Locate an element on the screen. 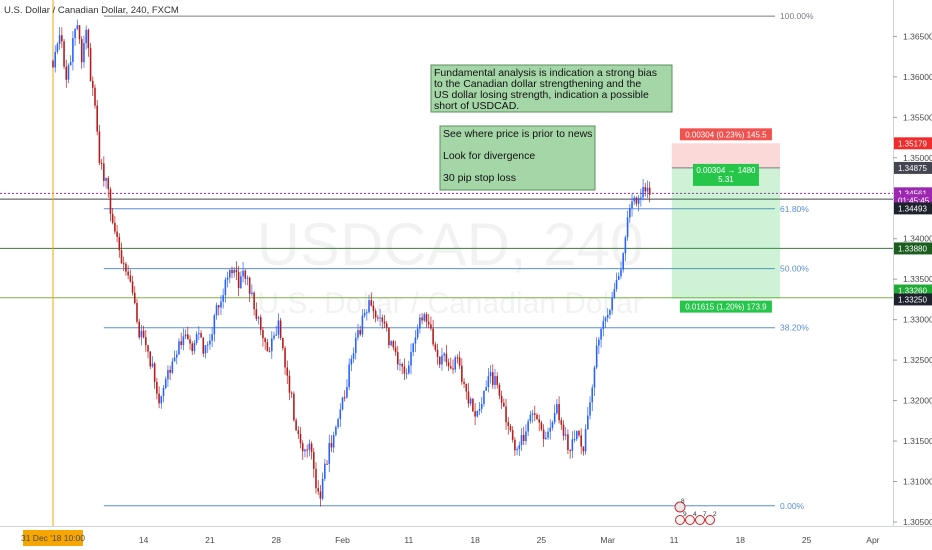 This screenshot has height=550, width=932. time-crosshair-label: 31 Dec '18 10:00 is located at coordinates (53, 538).